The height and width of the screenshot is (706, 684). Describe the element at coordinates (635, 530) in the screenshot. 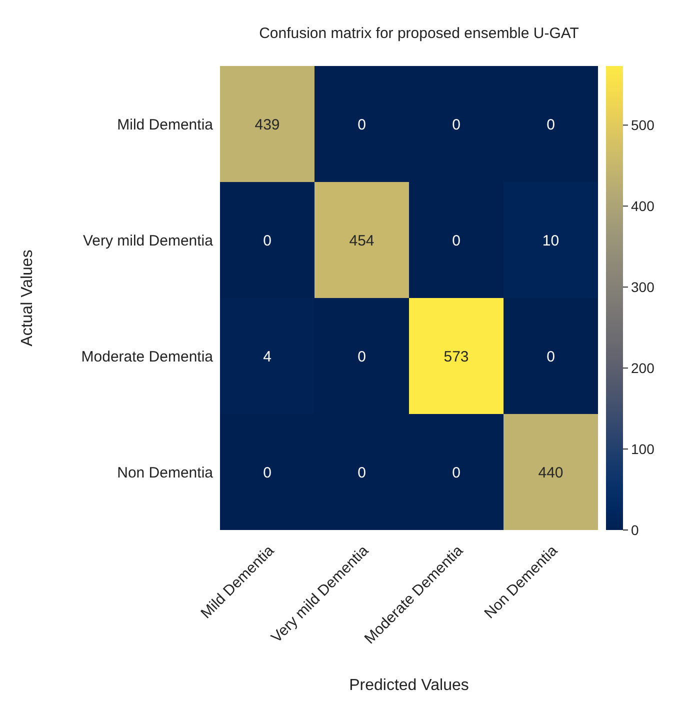

I see `color-bar-label: 0` at that location.